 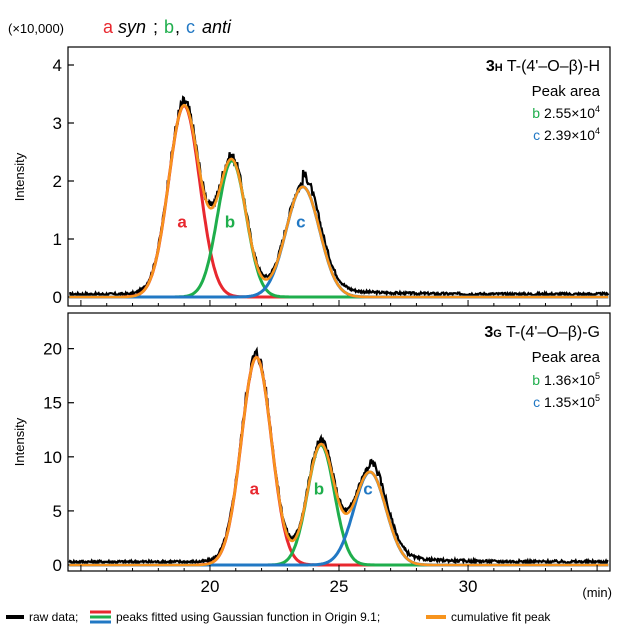 What do you see at coordinates (108, 27) in the screenshot?
I see `legend-a-letter: a` at bounding box center [108, 27].